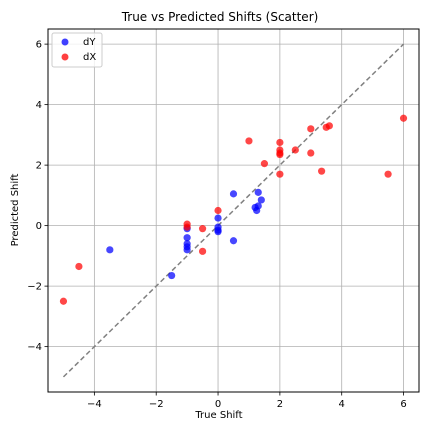 The height and width of the screenshot is (432, 432). What do you see at coordinates (218, 404) in the screenshot?
I see `x-tick-label: 0` at bounding box center [218, 404].